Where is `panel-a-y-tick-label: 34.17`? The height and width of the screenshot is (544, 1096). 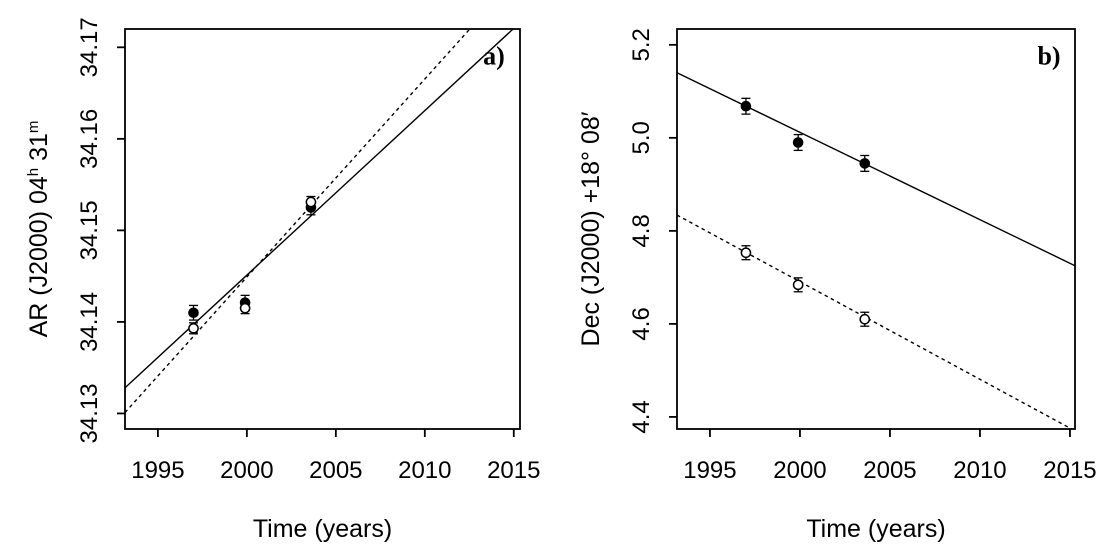 panel-a-y-tick-label: 34.17 is located at coordinates (89, 47).